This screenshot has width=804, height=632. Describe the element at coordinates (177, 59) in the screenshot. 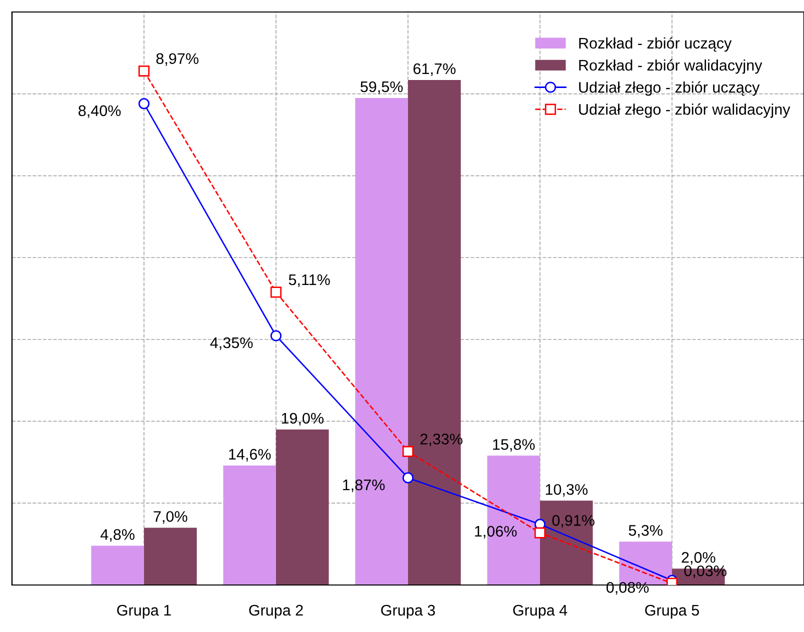

I see `data-label: 8,97%` at that location.